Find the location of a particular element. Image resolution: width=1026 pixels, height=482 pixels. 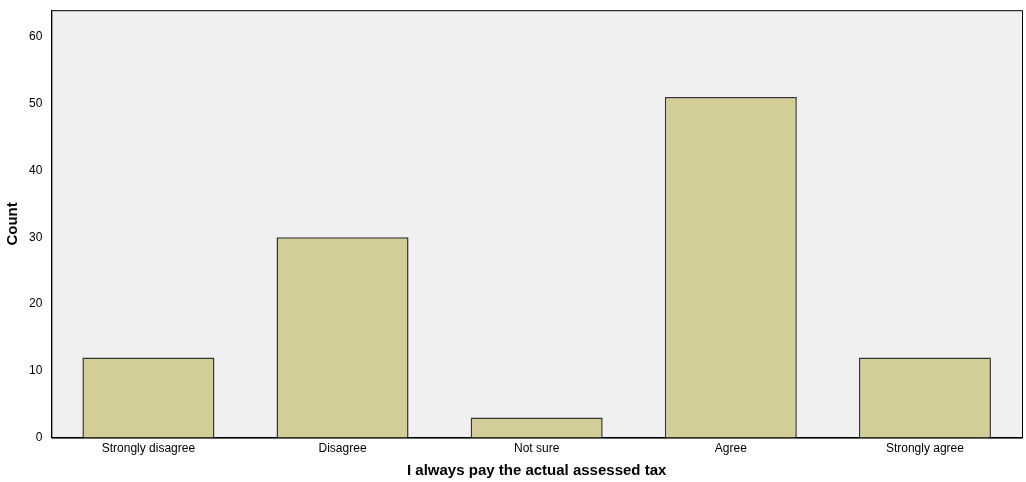

y-tick-label: 40 is located at coordinates (35, 169).